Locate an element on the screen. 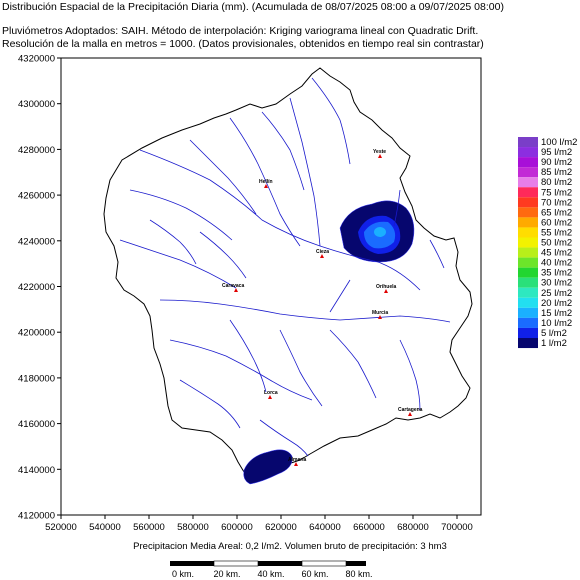 The image size is (580, 580). legend-label: 65 l/m2 is located at coordinates (556, 212).